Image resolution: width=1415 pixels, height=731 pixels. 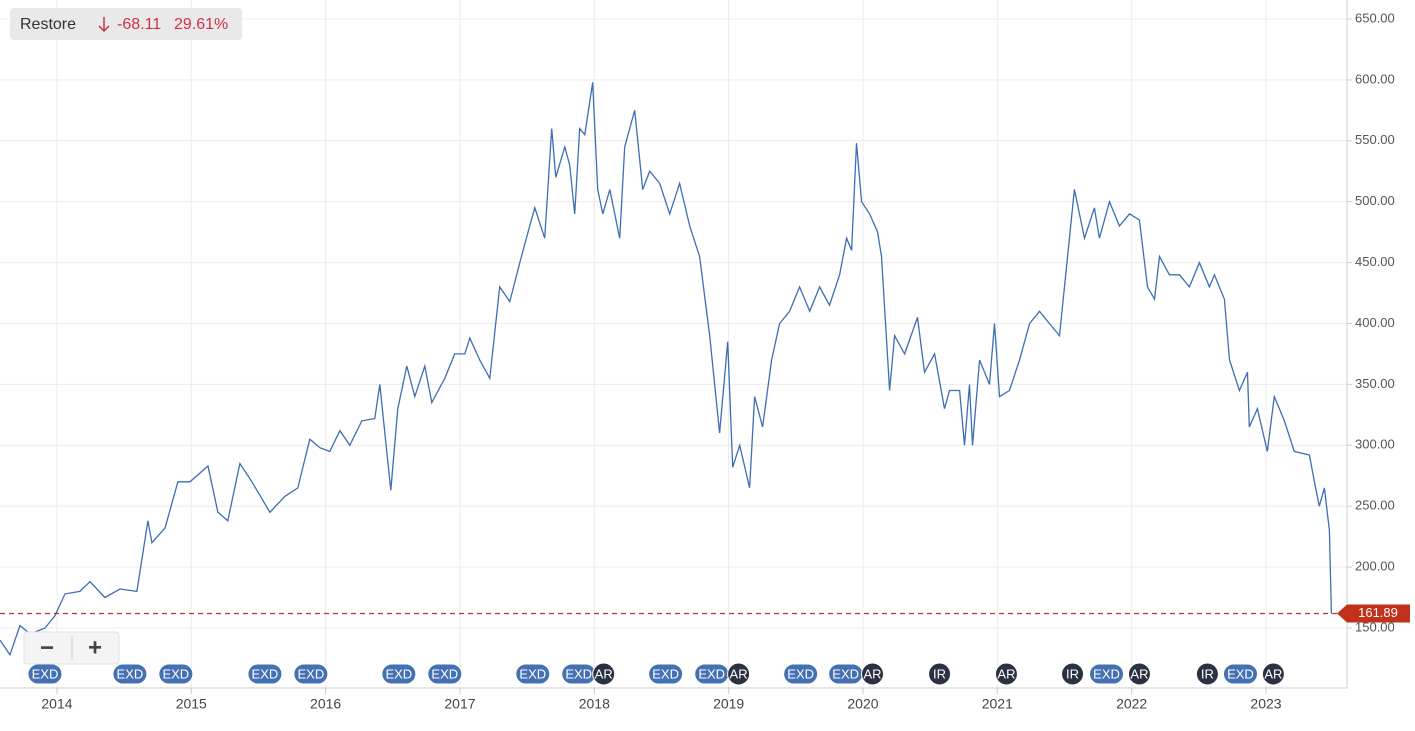 What do you see at coordinates (191, 704) in the screenshot?
I see `x-tick-label: 2015` at bounding box center [191, 704].